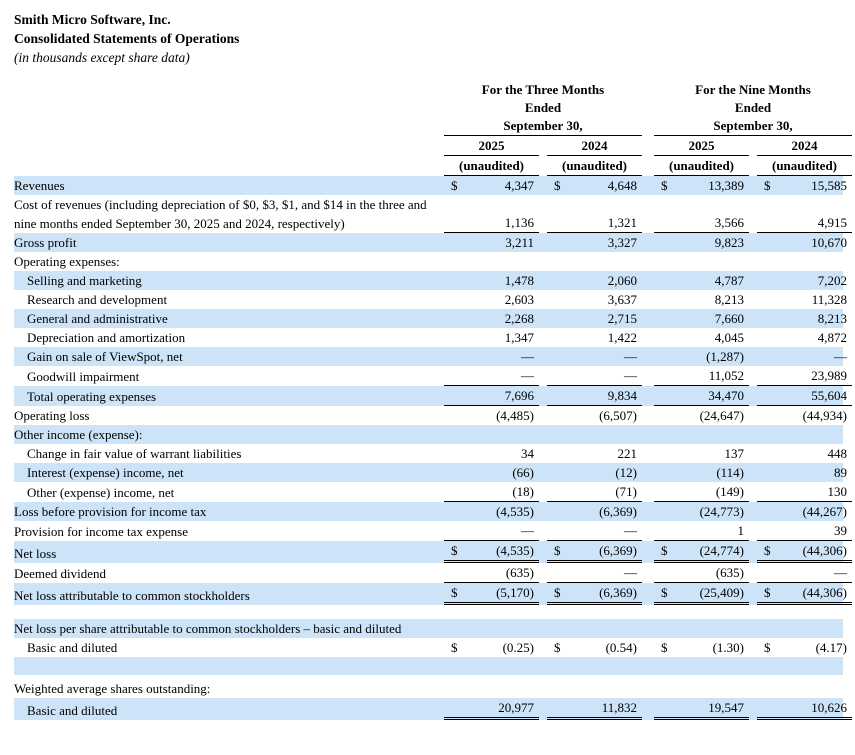 The image size is (855, 755). What do you see at coordinates (701, 594) in the screenshot?
I see `value-cell: $ (25,409)` at bounding box center [701, 594].